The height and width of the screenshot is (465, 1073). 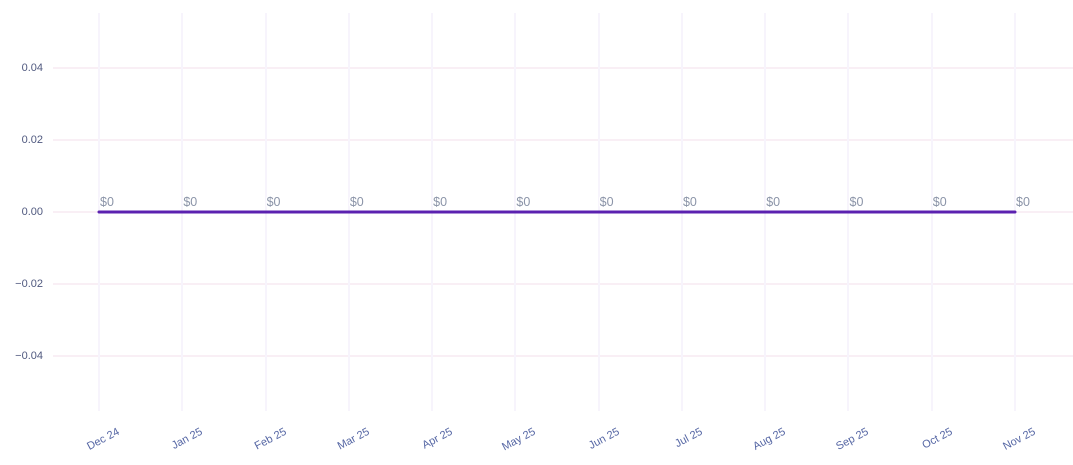 What do you see at coordinates (769, 439) in the screenshot?
I see `x-tick-label: Aug 25` at bounding box center [769, 439].